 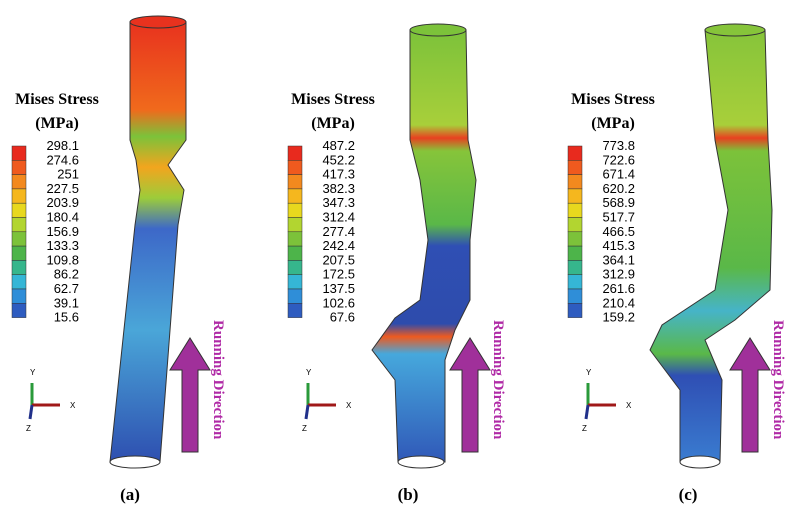 I want to click on legend-value: 312.4, so click(x=338, y=217).